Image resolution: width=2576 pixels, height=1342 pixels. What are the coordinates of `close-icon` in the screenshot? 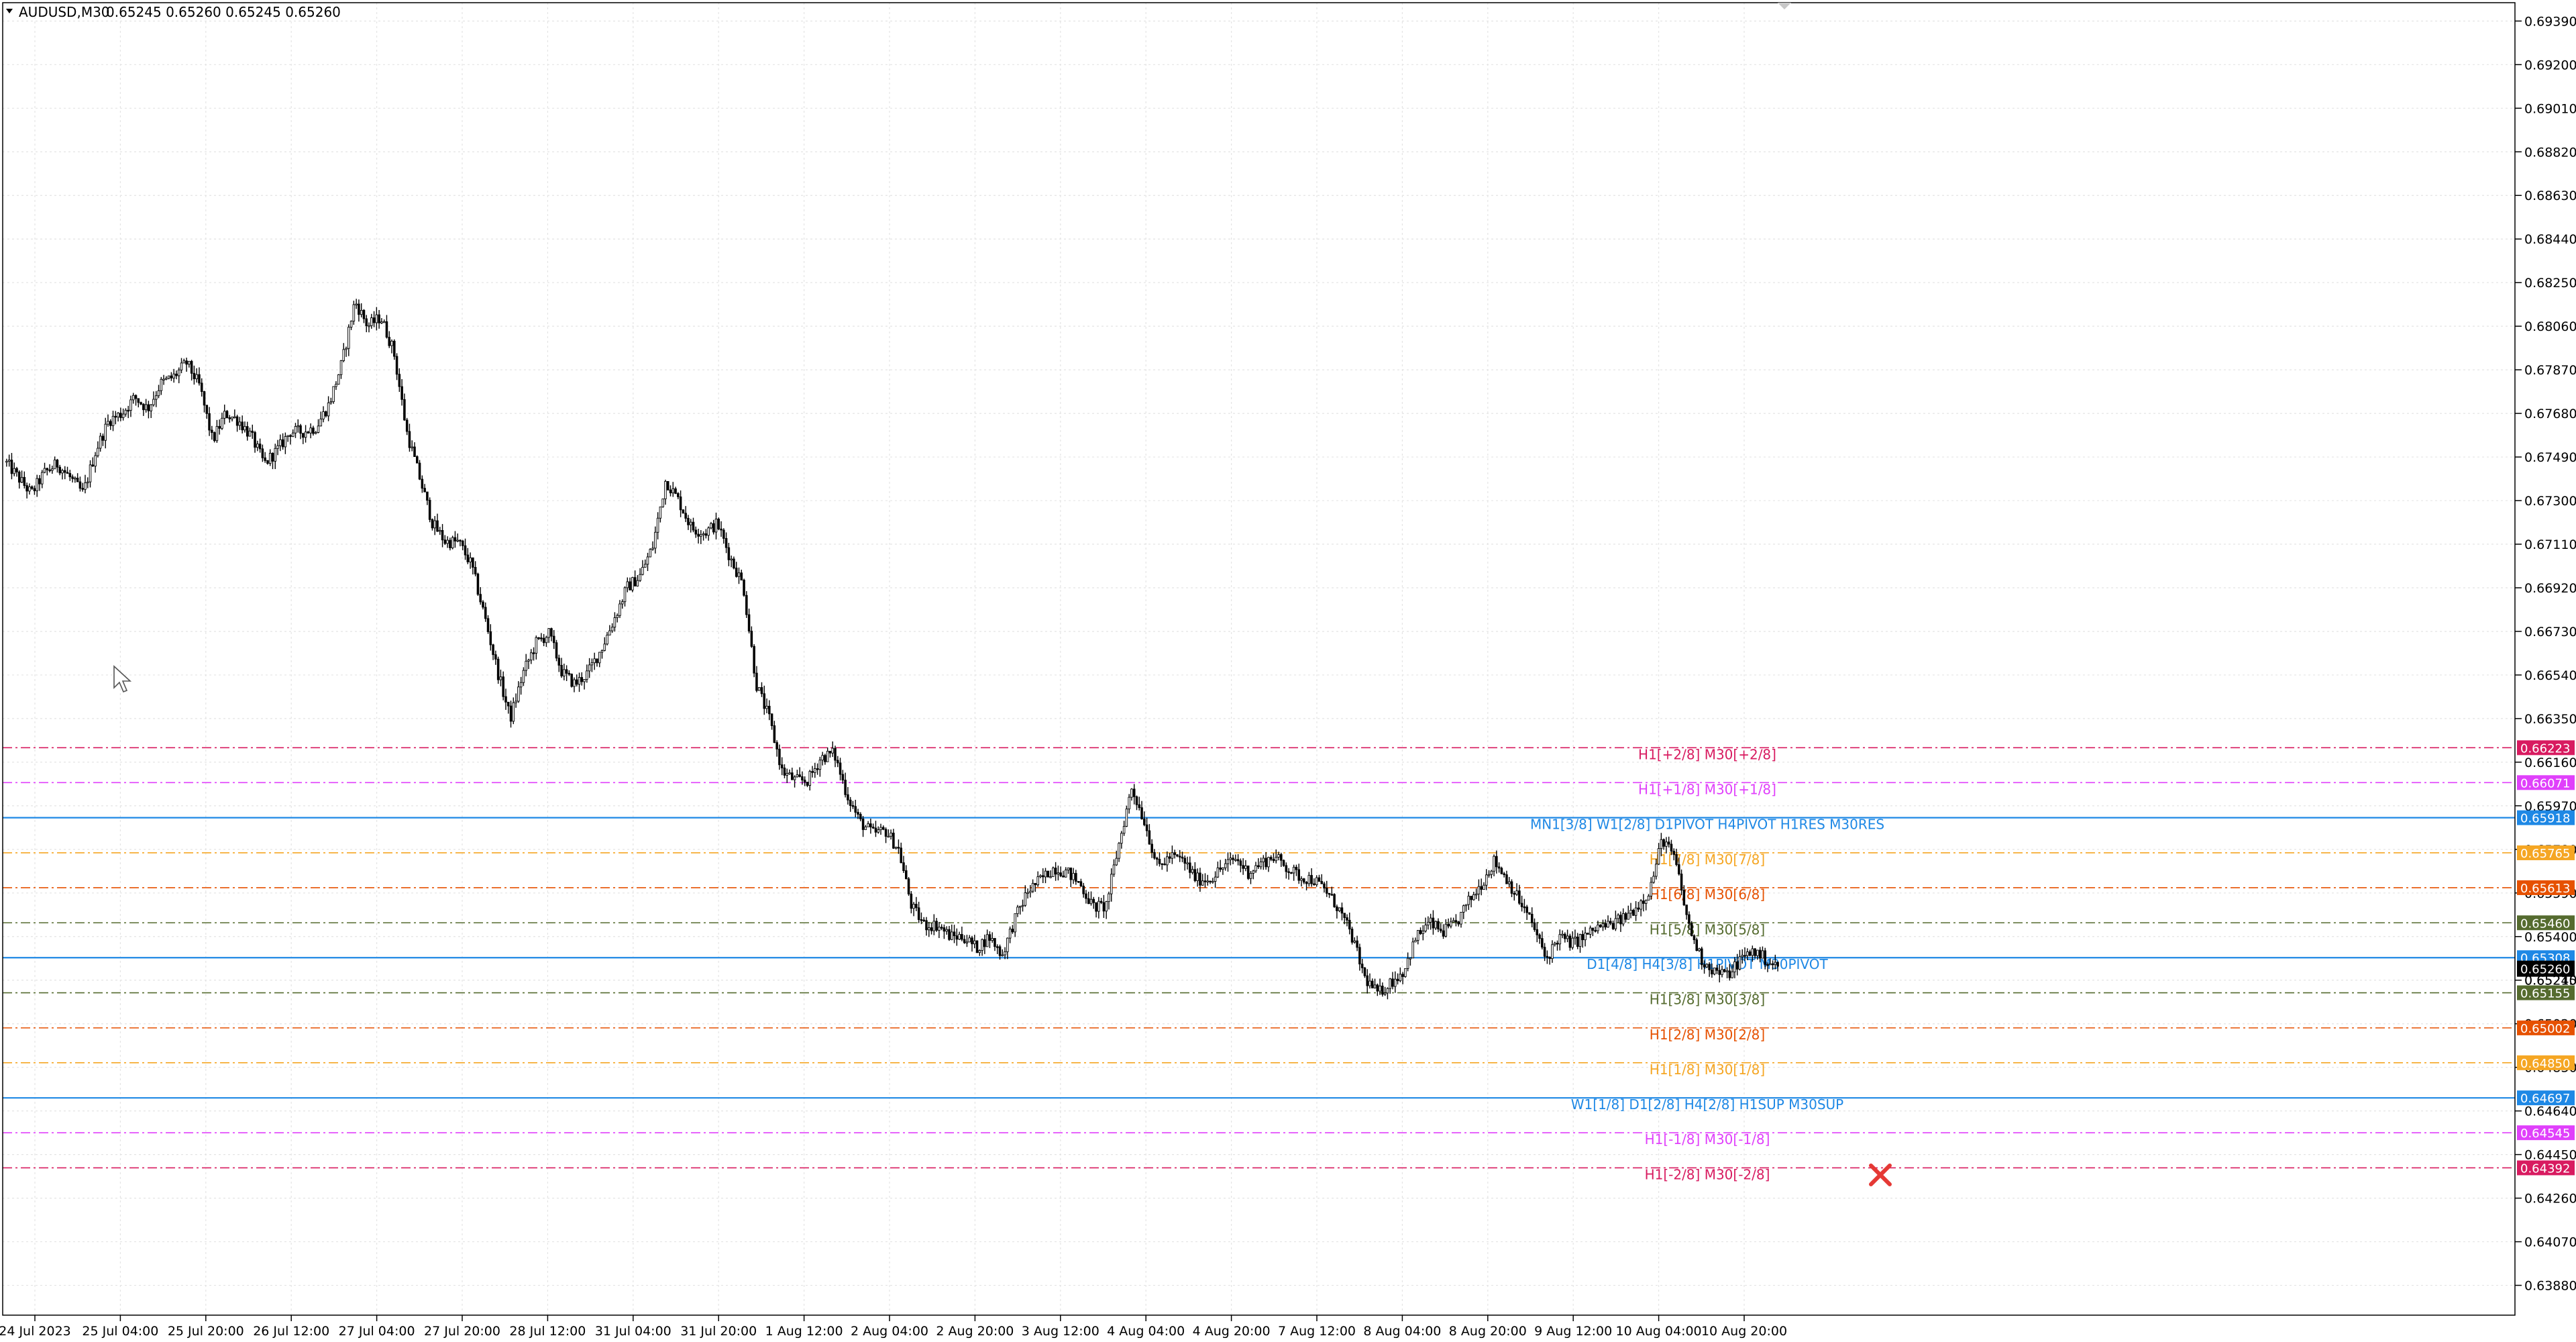 It's located at (1880, 1175).